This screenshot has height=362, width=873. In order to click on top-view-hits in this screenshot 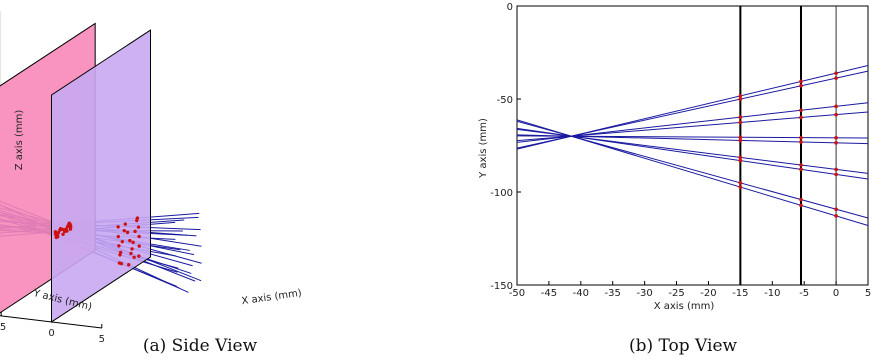, I will do `click(788, 144)`.